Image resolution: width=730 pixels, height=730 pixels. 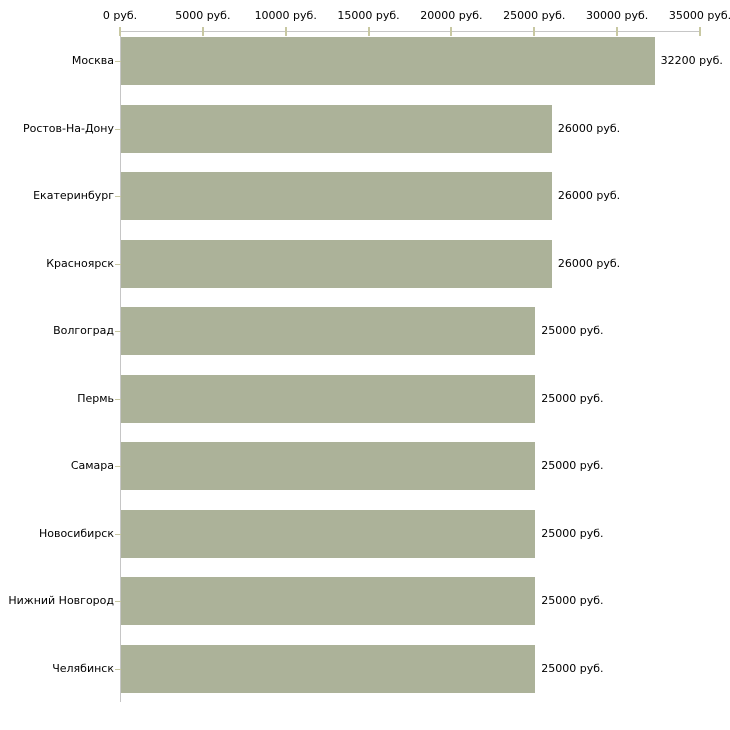 I want to click on x-axis-line, so click(x=410, y=31).